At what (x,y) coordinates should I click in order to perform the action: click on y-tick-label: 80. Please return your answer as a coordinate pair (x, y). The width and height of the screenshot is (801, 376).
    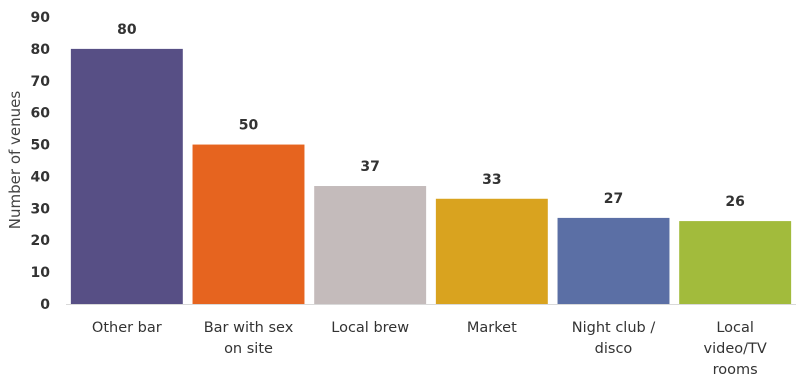
    Looking at the image, I should click on (41, 50).